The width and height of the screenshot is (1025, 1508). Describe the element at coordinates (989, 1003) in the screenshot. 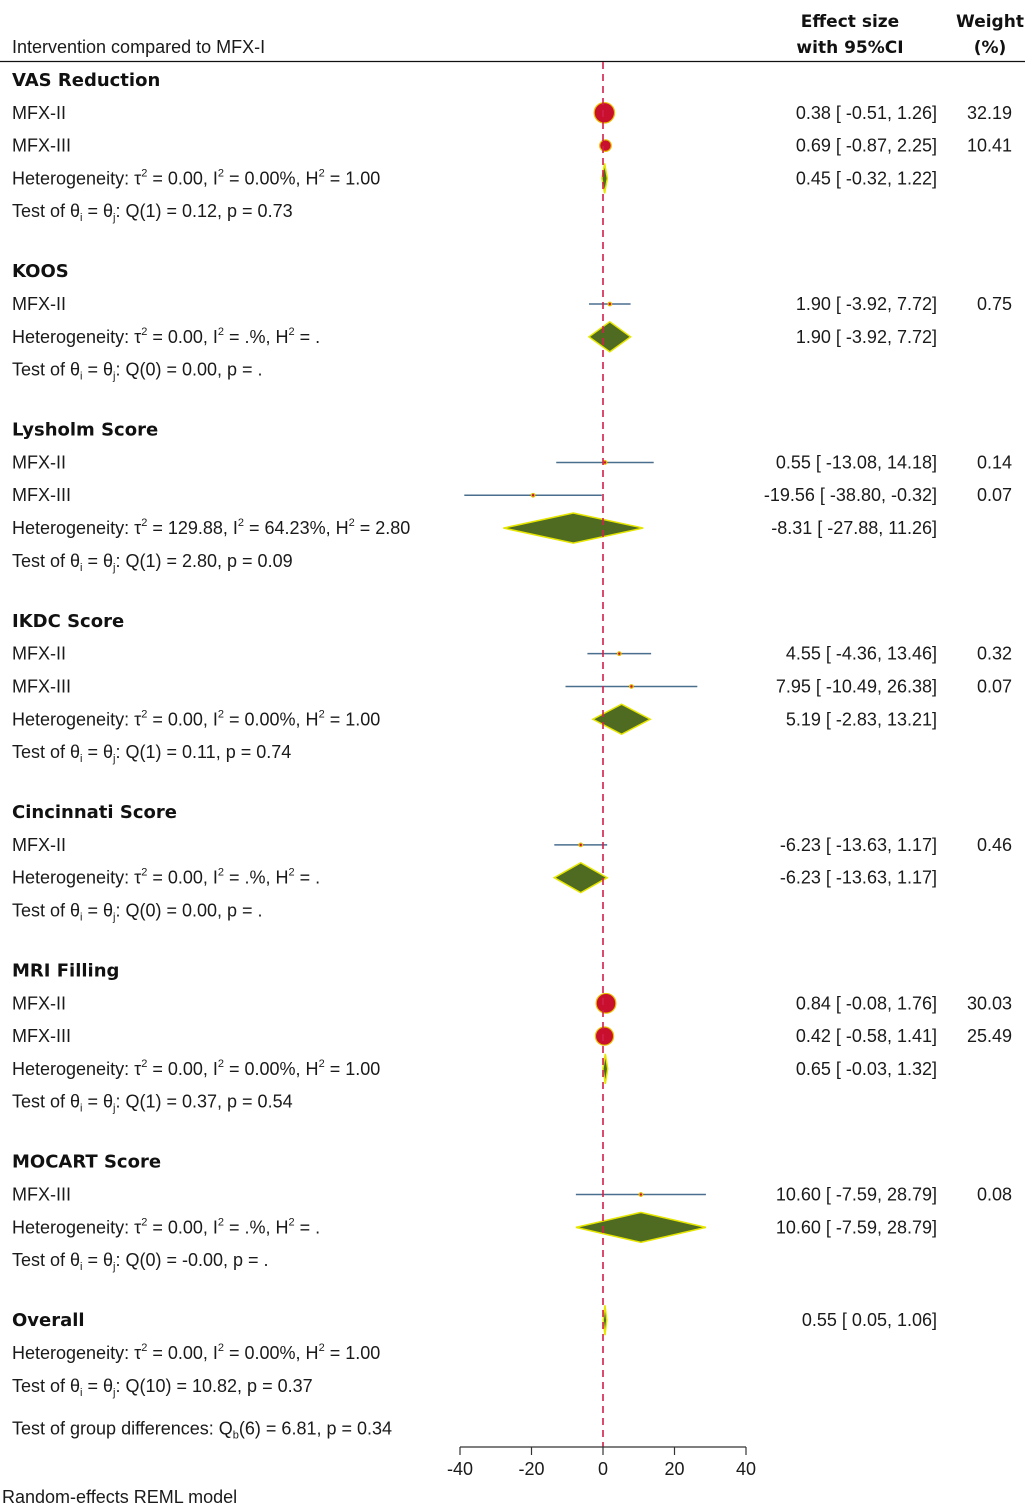

I see `group-5-study-0-weight: 30.03` at that location.